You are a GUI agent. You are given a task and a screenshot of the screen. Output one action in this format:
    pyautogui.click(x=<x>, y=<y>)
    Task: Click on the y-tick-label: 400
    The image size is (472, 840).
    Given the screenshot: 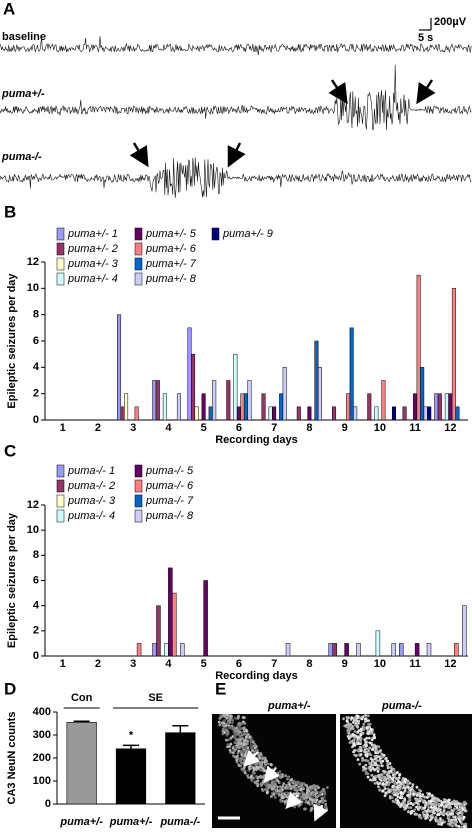 What is the action you would take?
    pyautogui.click(x=42, y=712)
    